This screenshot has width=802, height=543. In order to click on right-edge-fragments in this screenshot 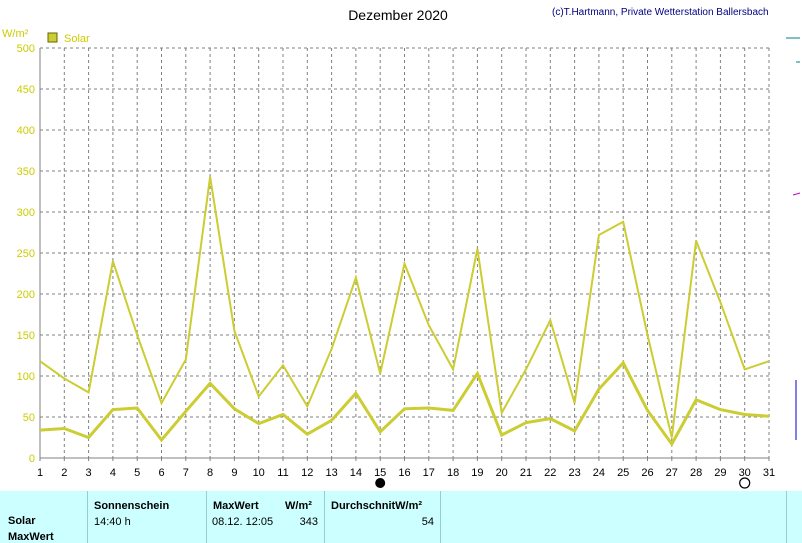, I will do `click(793, 238)`.